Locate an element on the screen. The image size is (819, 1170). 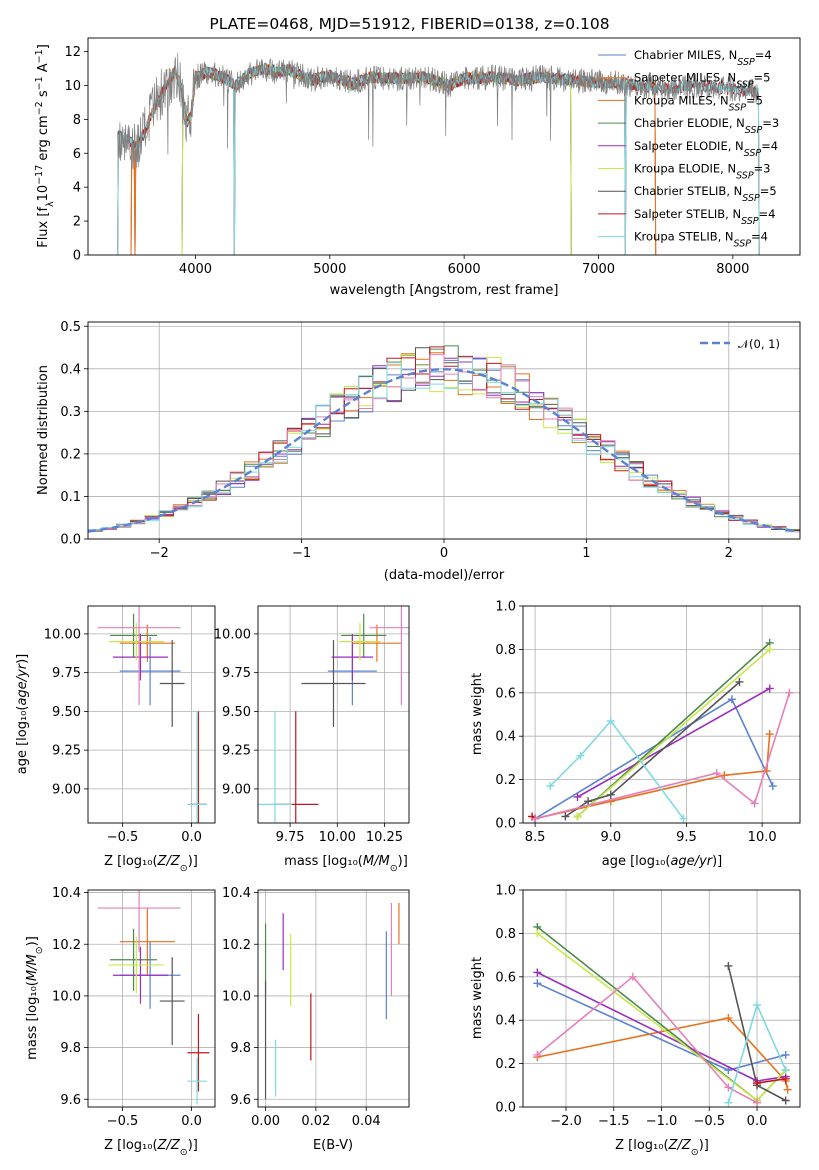
label-part: =4 is located at coordinates (759, 237).